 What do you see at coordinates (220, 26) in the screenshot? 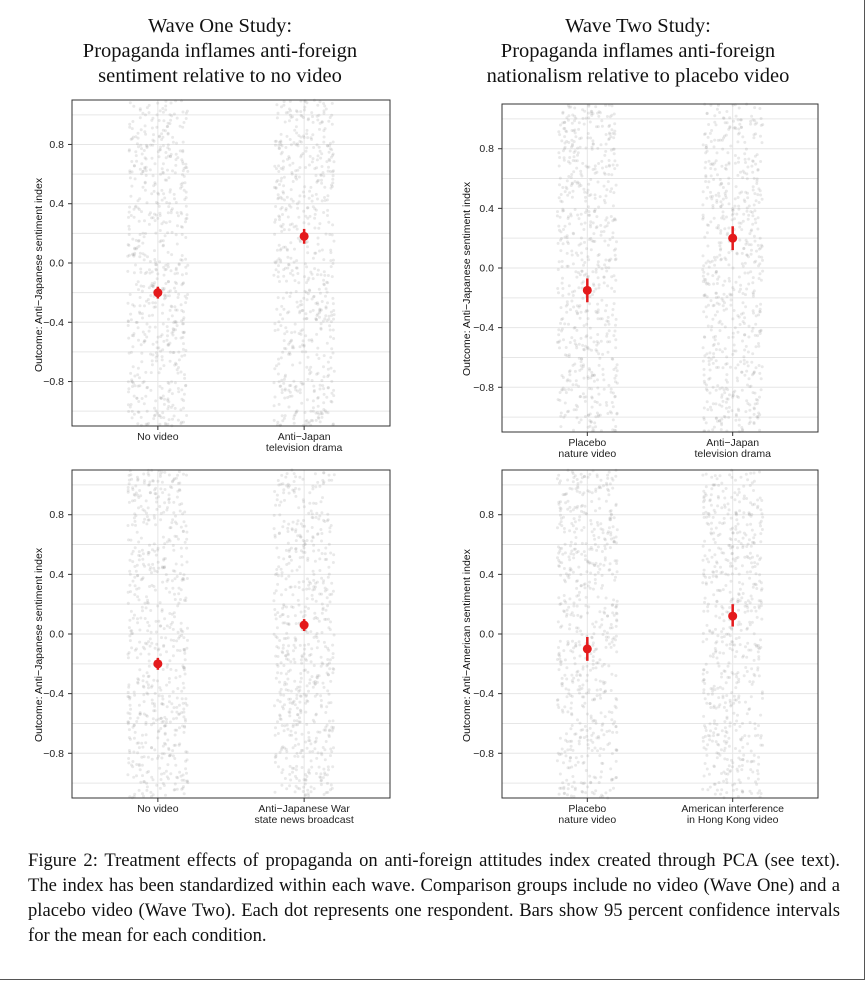
I see `wave-one-title-line: Wave One Study:` at bounding box center [220, 26].